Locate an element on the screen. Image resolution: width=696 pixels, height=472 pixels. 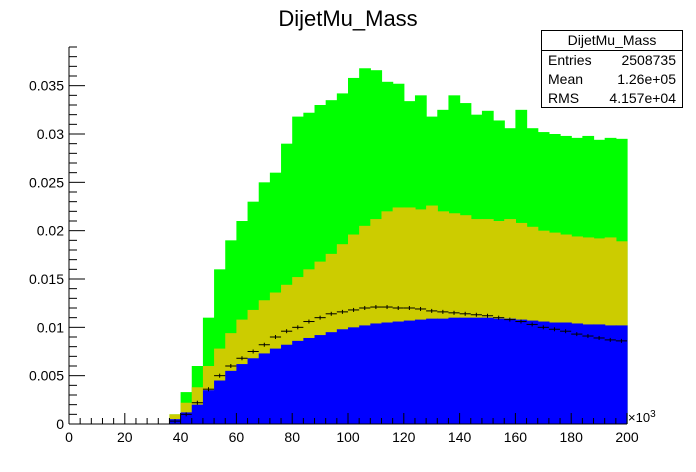
x-tick-label: 40 is located at coordinates (181, 437).